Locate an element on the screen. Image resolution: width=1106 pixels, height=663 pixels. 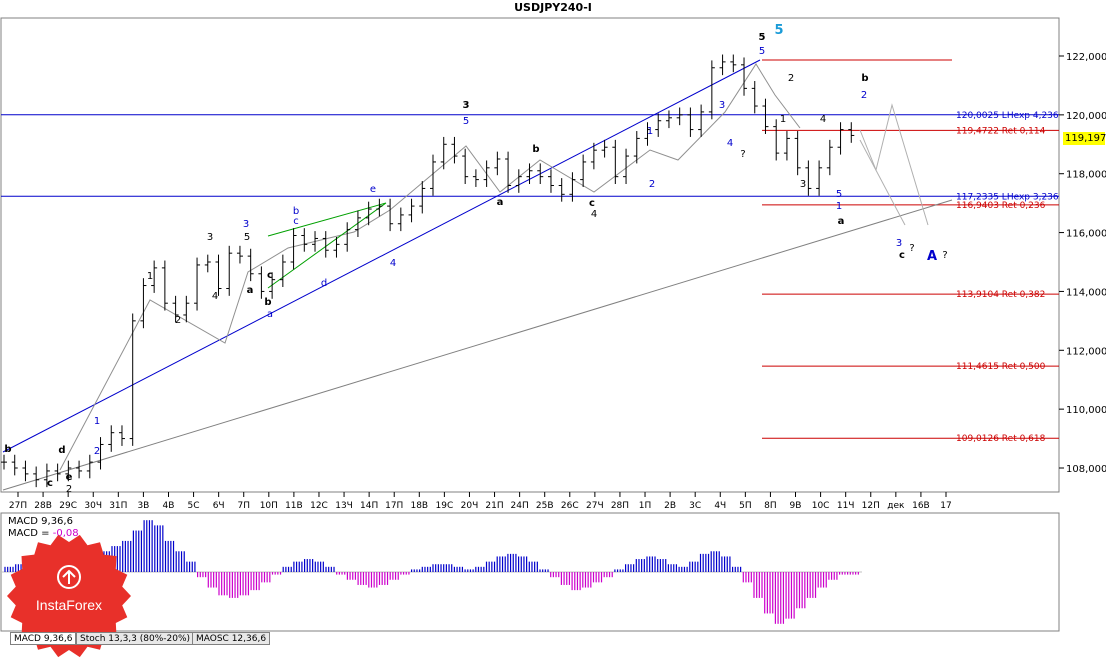
instaforex-logo: InstaForex is located at coordinates (69, 596).